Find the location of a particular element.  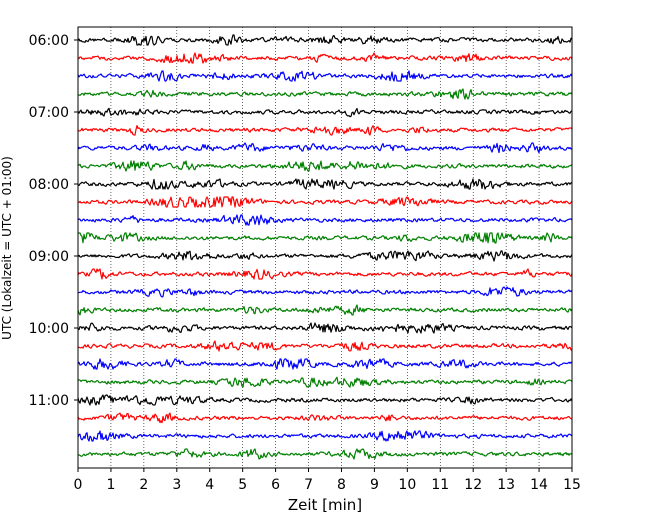

x-tick-label: 15 is located at coordinates (572, 485).